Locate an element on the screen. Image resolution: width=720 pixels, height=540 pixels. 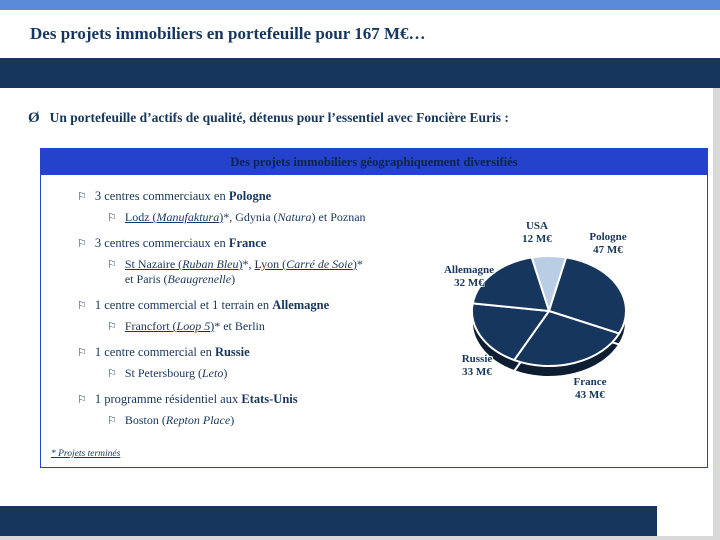
pie-label-value: 32 M€ is located at coordinates (469, 283).